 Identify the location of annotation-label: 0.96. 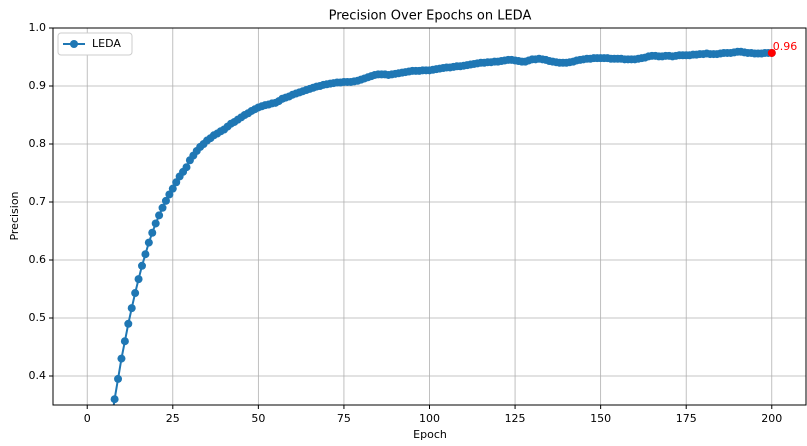
(785, 46).